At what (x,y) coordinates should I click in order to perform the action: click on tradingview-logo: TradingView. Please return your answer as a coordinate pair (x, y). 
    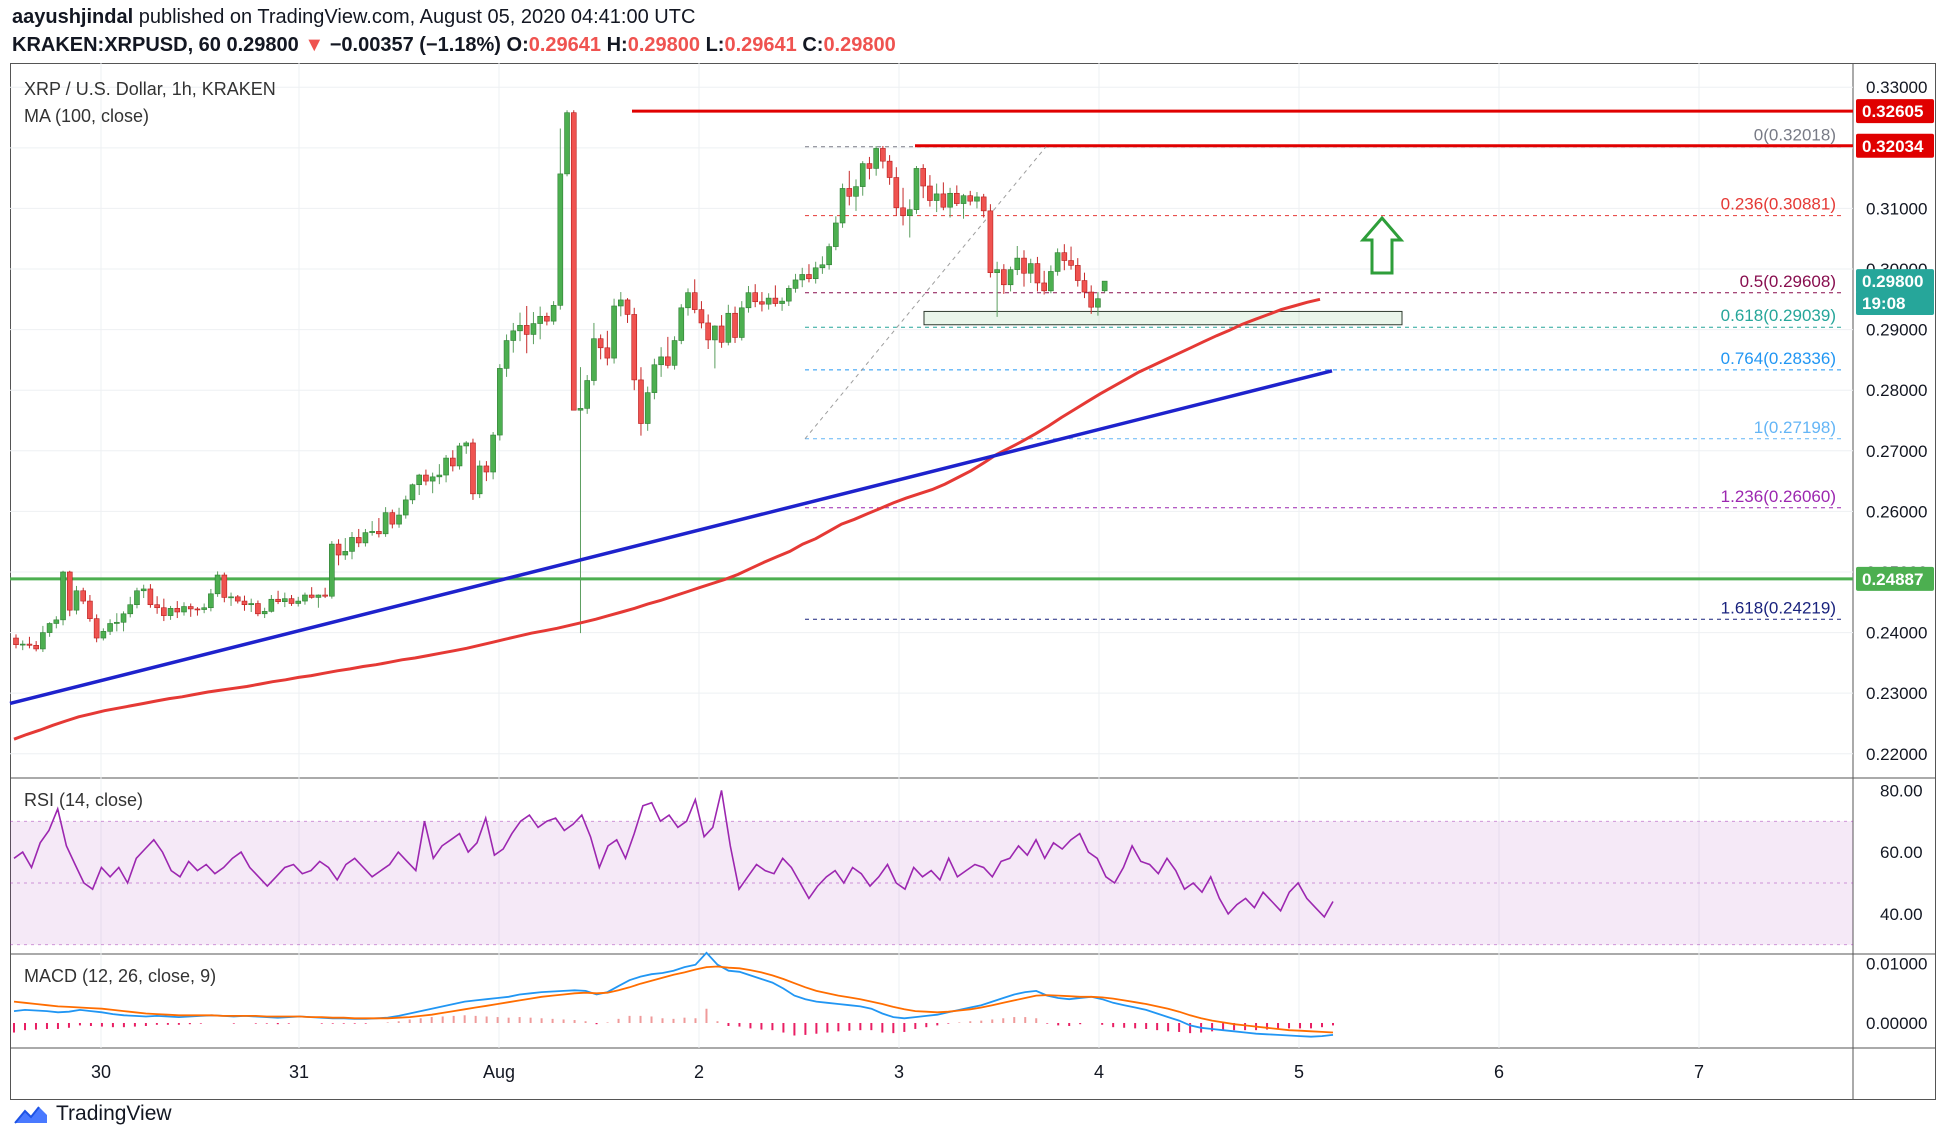
    Looking at the image, I should click on (93, 1114).